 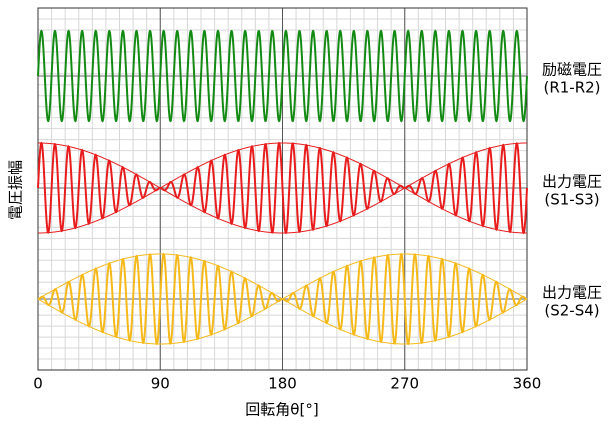 What do you see at coordinates (281, 410) in the screenshot?
I see `x-axis-label: 回転角θ[°]` at bounding box center [281, 410].